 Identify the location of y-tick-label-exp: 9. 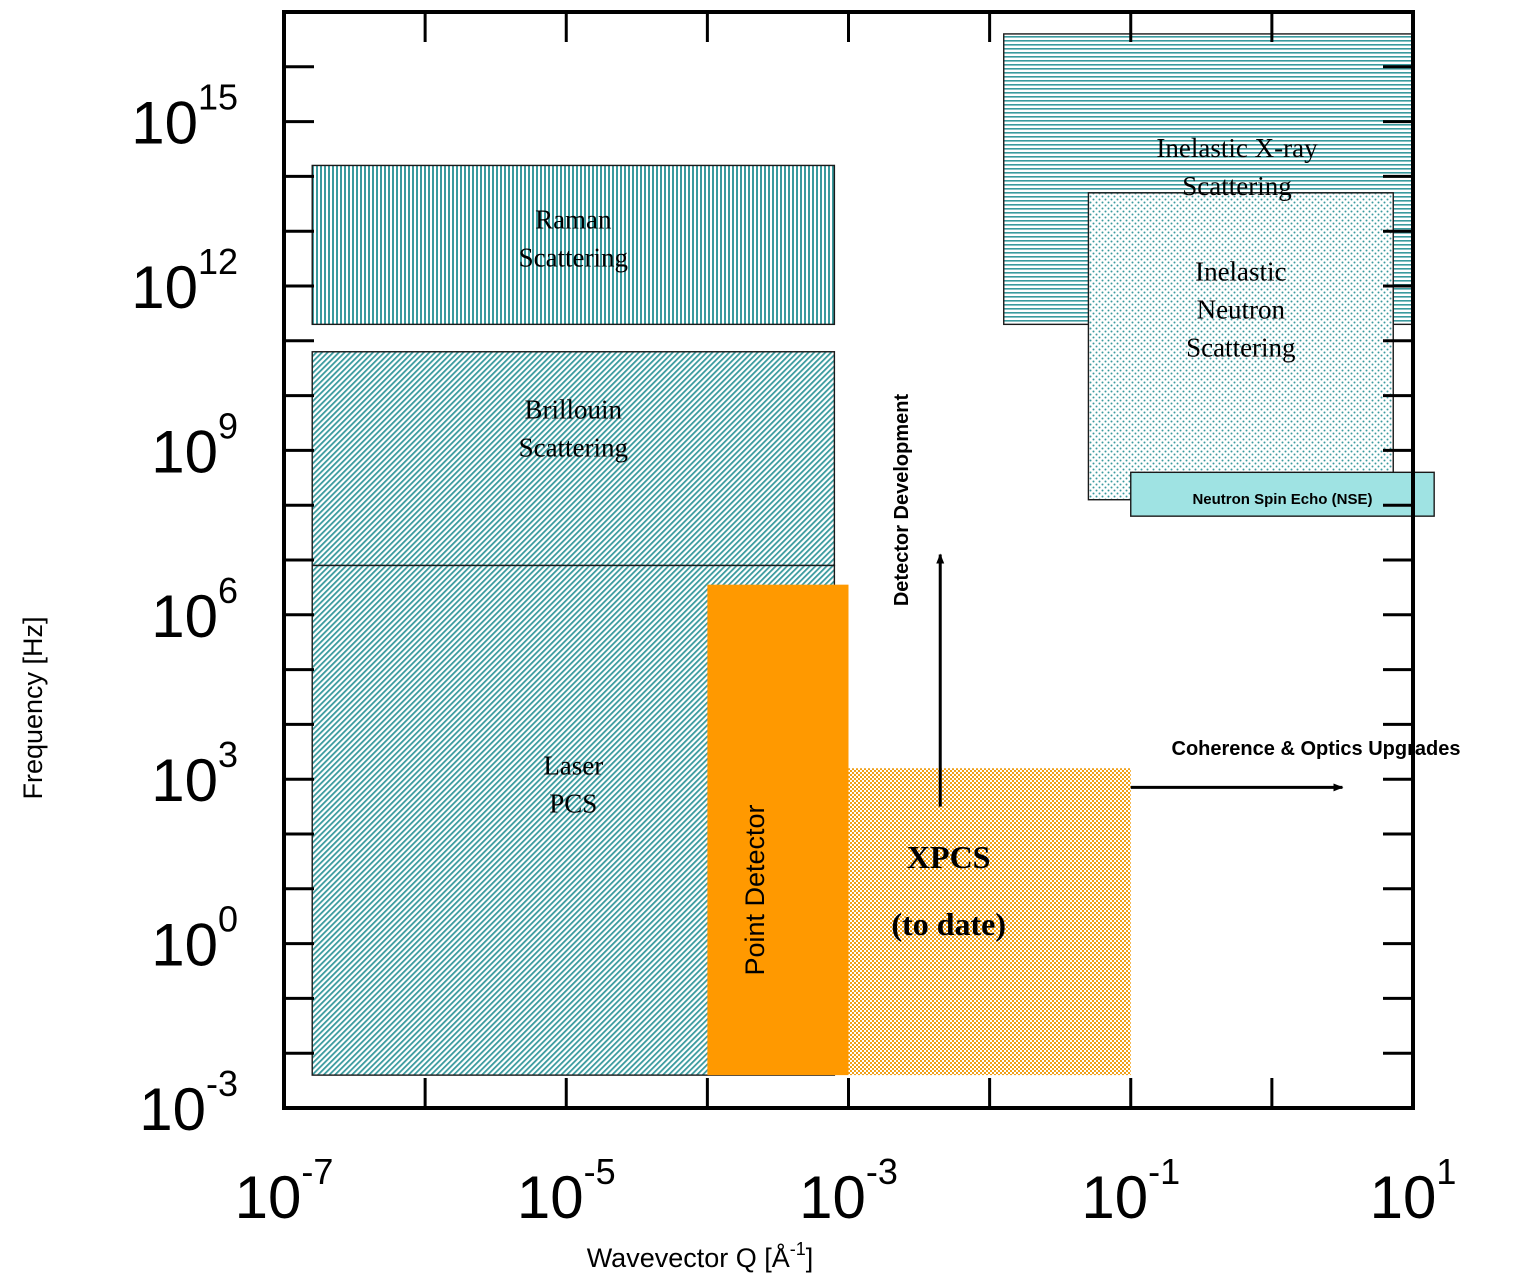
(228, 425).